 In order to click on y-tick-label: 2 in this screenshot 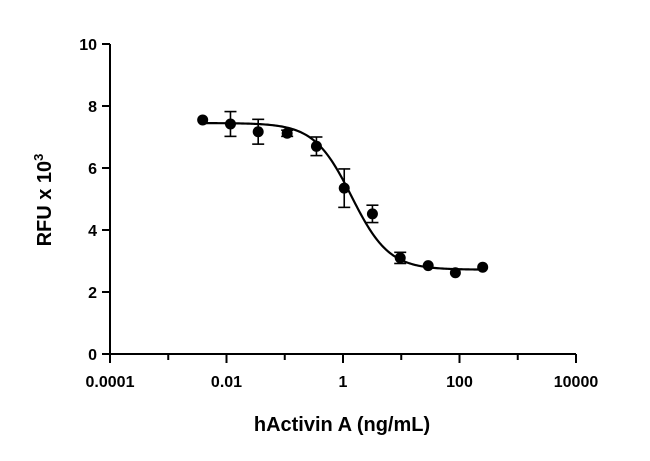, I will do `click(92, 293)`.